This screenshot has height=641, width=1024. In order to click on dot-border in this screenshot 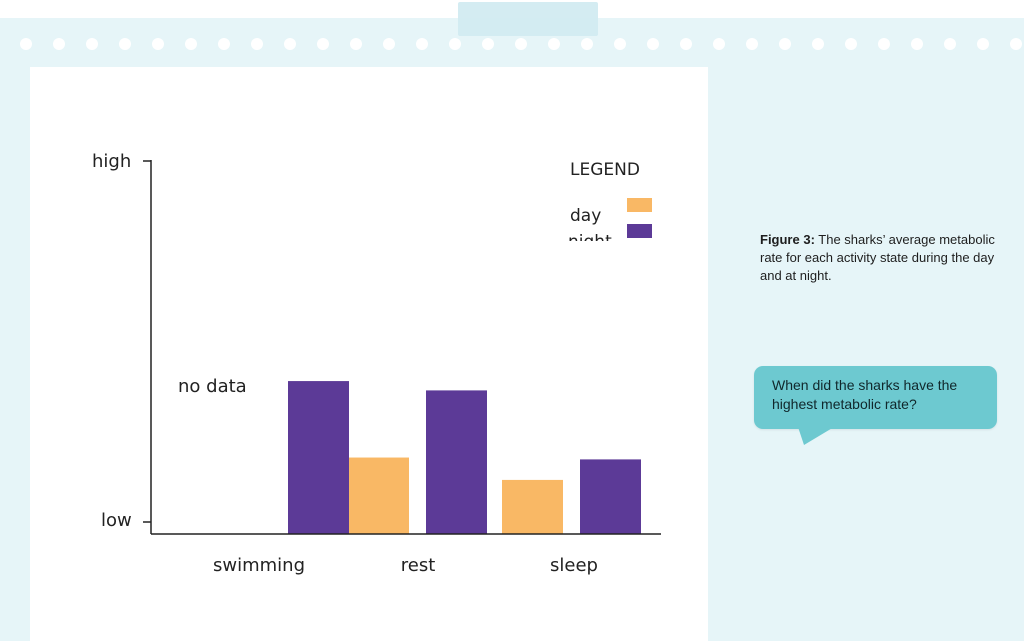, I will do `click(512, 44)`.